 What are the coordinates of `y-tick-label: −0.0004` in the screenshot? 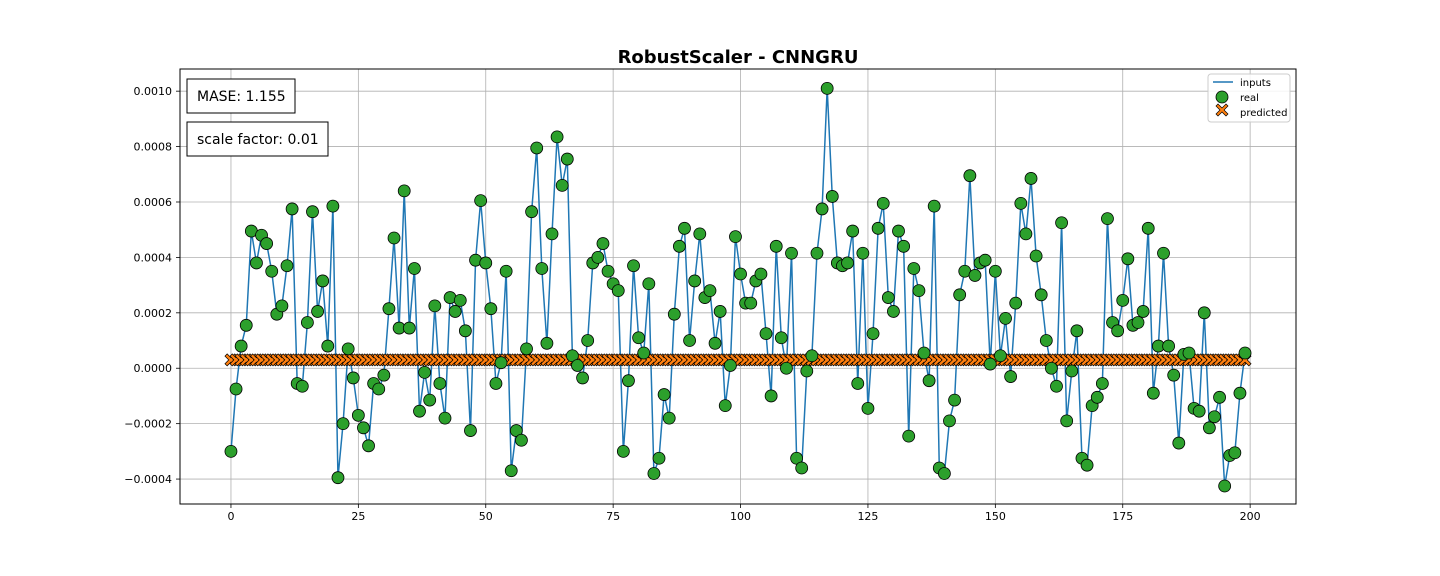 It's located at (148, 479).